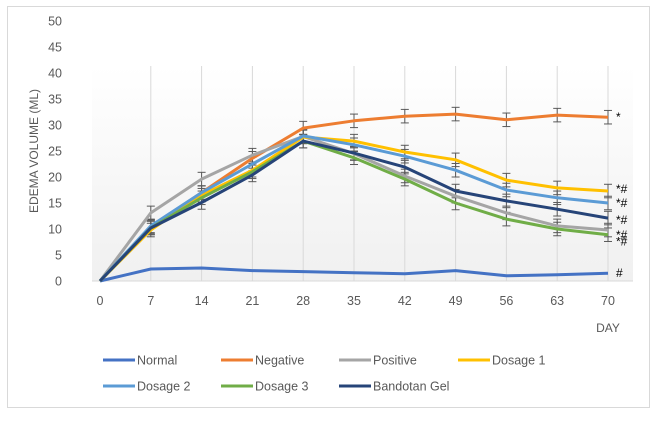 The height and width of the screenshot is (425, 661). What do you see at coordinates (55, 204) in the screenshot?
I see `y-tick-label: 15` at bounding box center [55, 204].